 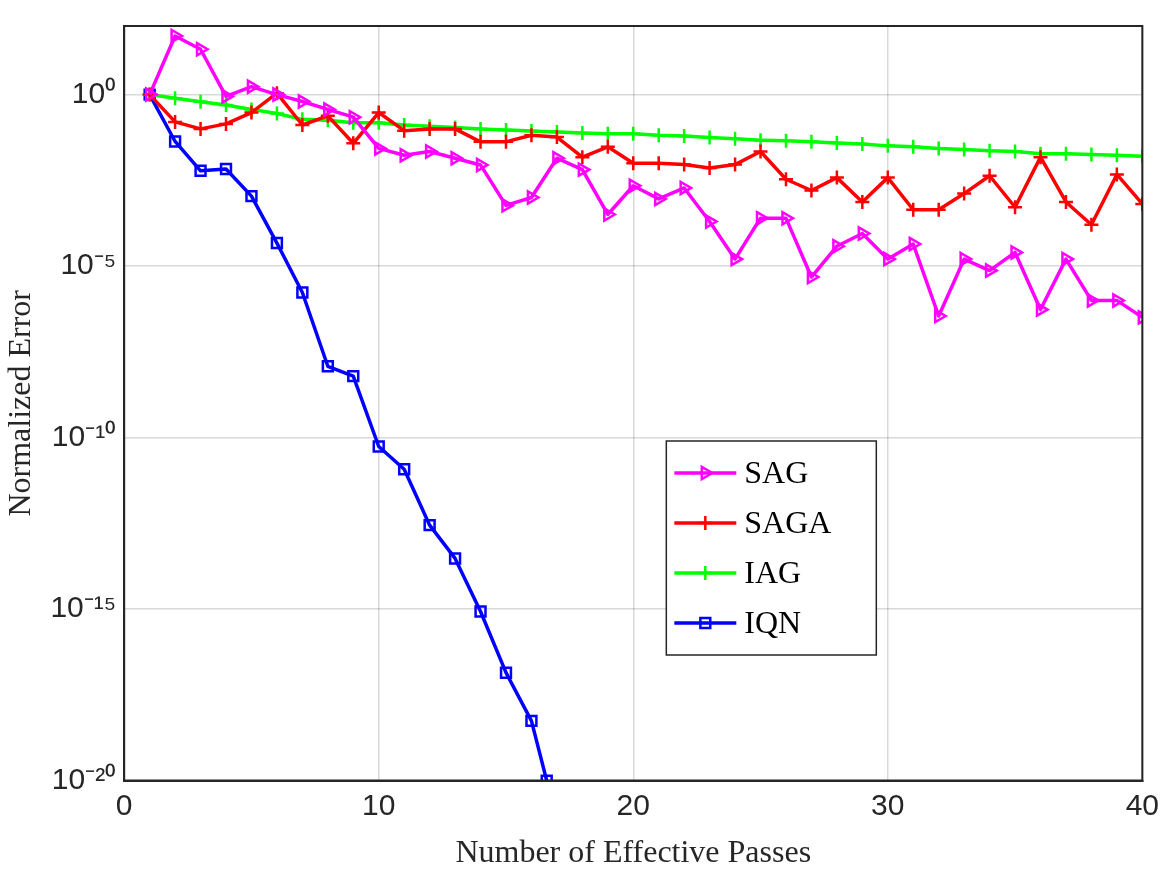 What do you see at coordinates (633, 851) in the screenshot?
I see `x-axis-title: Number of Effective Passes` at bounding box center [633, 851].